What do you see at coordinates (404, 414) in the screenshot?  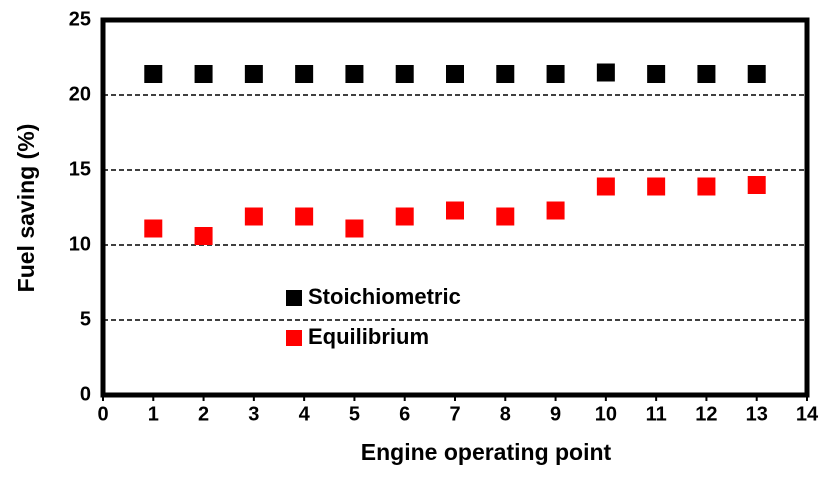 I see `x-tick-label: 6` at bounding box center [404, 414].